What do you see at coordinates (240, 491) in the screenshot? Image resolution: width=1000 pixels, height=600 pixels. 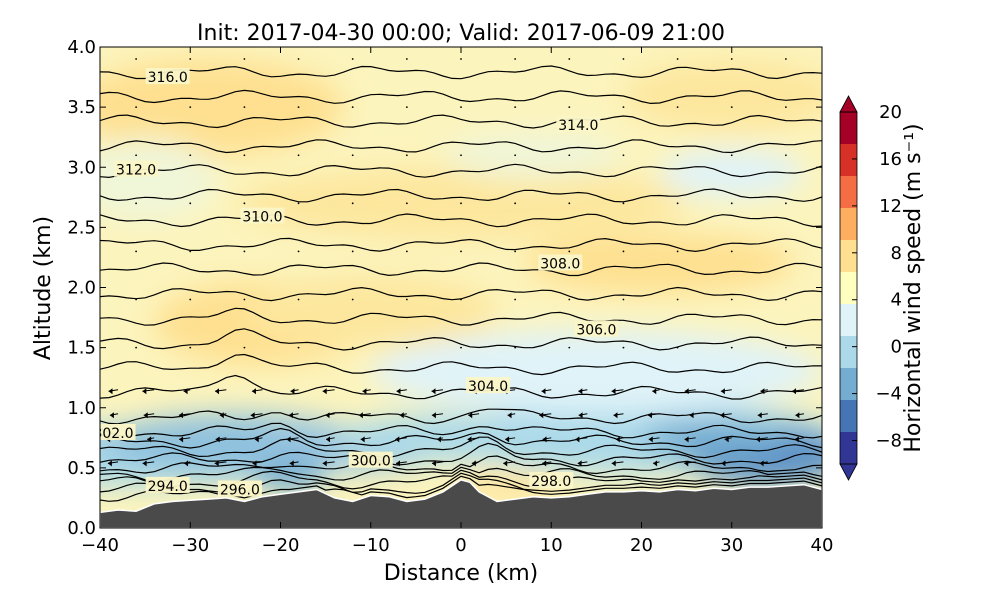 I see `contour-label: 296.0` at bounding box center [240, 491].